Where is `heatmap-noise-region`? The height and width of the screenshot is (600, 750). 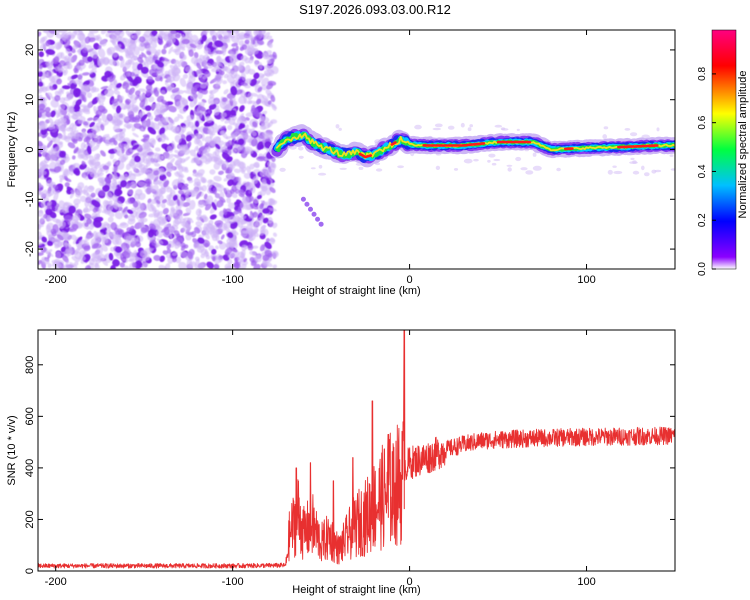
heatmap-noise-region is located at coordinates (158, 149).